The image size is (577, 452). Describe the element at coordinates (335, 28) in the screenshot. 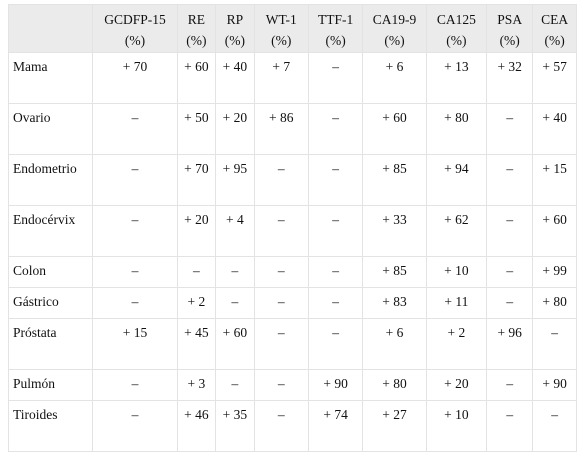

I see `column-header: TTF-1 (%)` at that location.